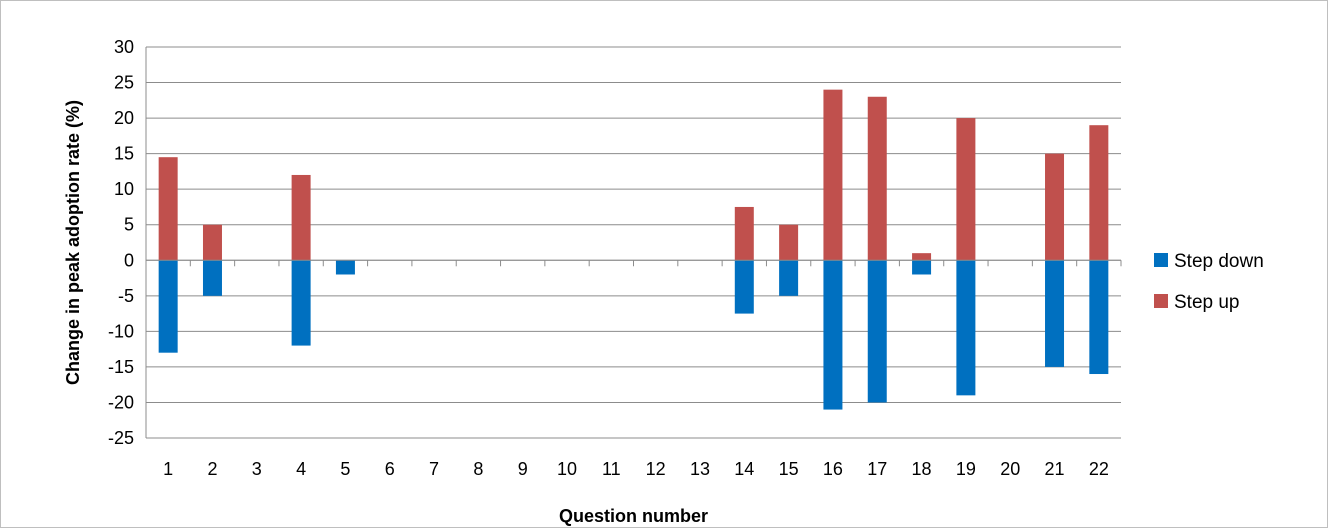 The height and width of the screenshot is (529, 1328). What do you see at coordinates (73, 242) in the screenshot?
I see `y-axis-title: Change in peak adoption rate (%)` at bounding box center [73, 242].